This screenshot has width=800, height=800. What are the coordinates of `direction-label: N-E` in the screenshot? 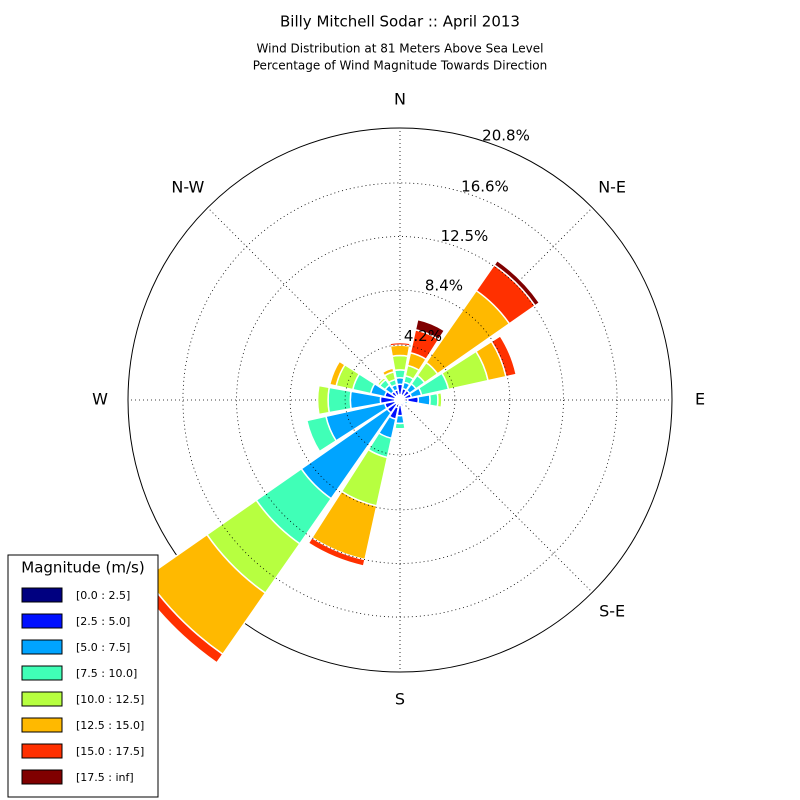 It's located at (612, 186).